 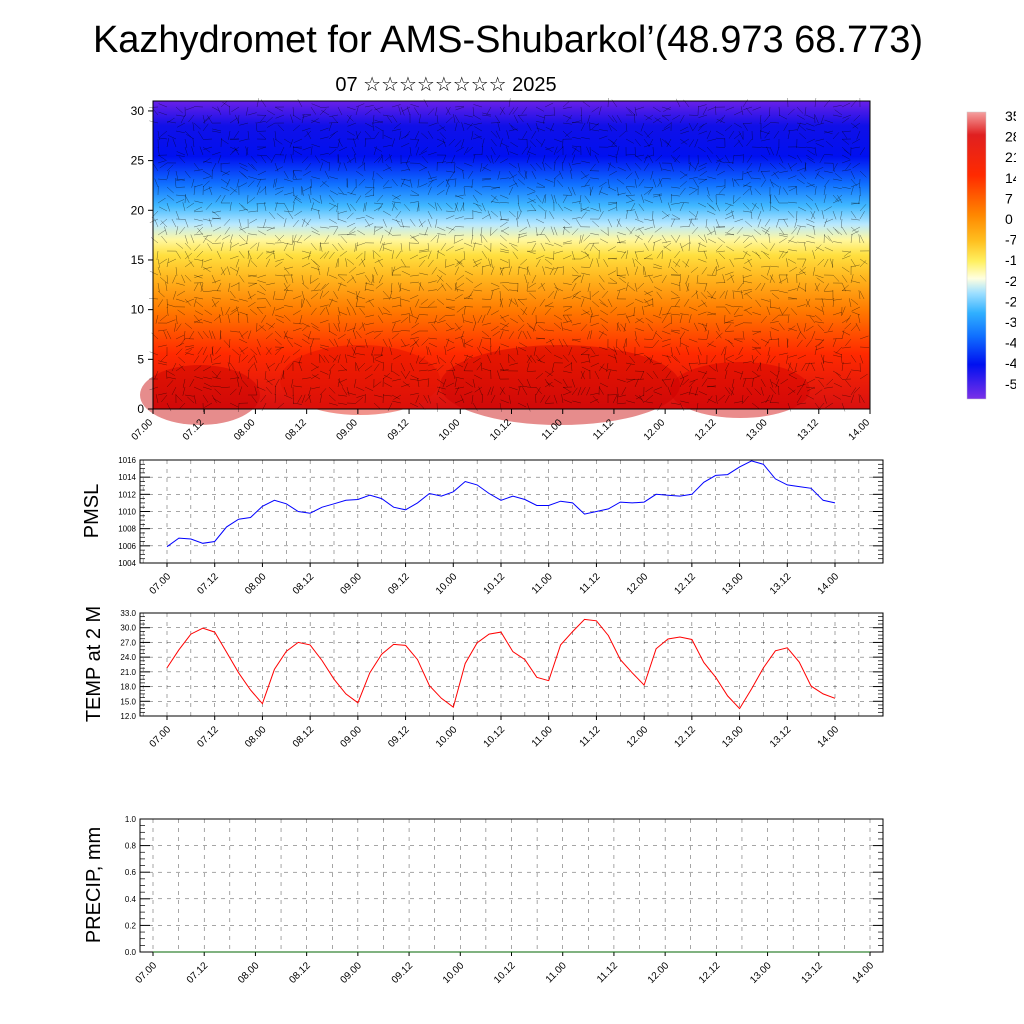 I want to click on y-tick-label: 1016, so click(x=127, y=460).